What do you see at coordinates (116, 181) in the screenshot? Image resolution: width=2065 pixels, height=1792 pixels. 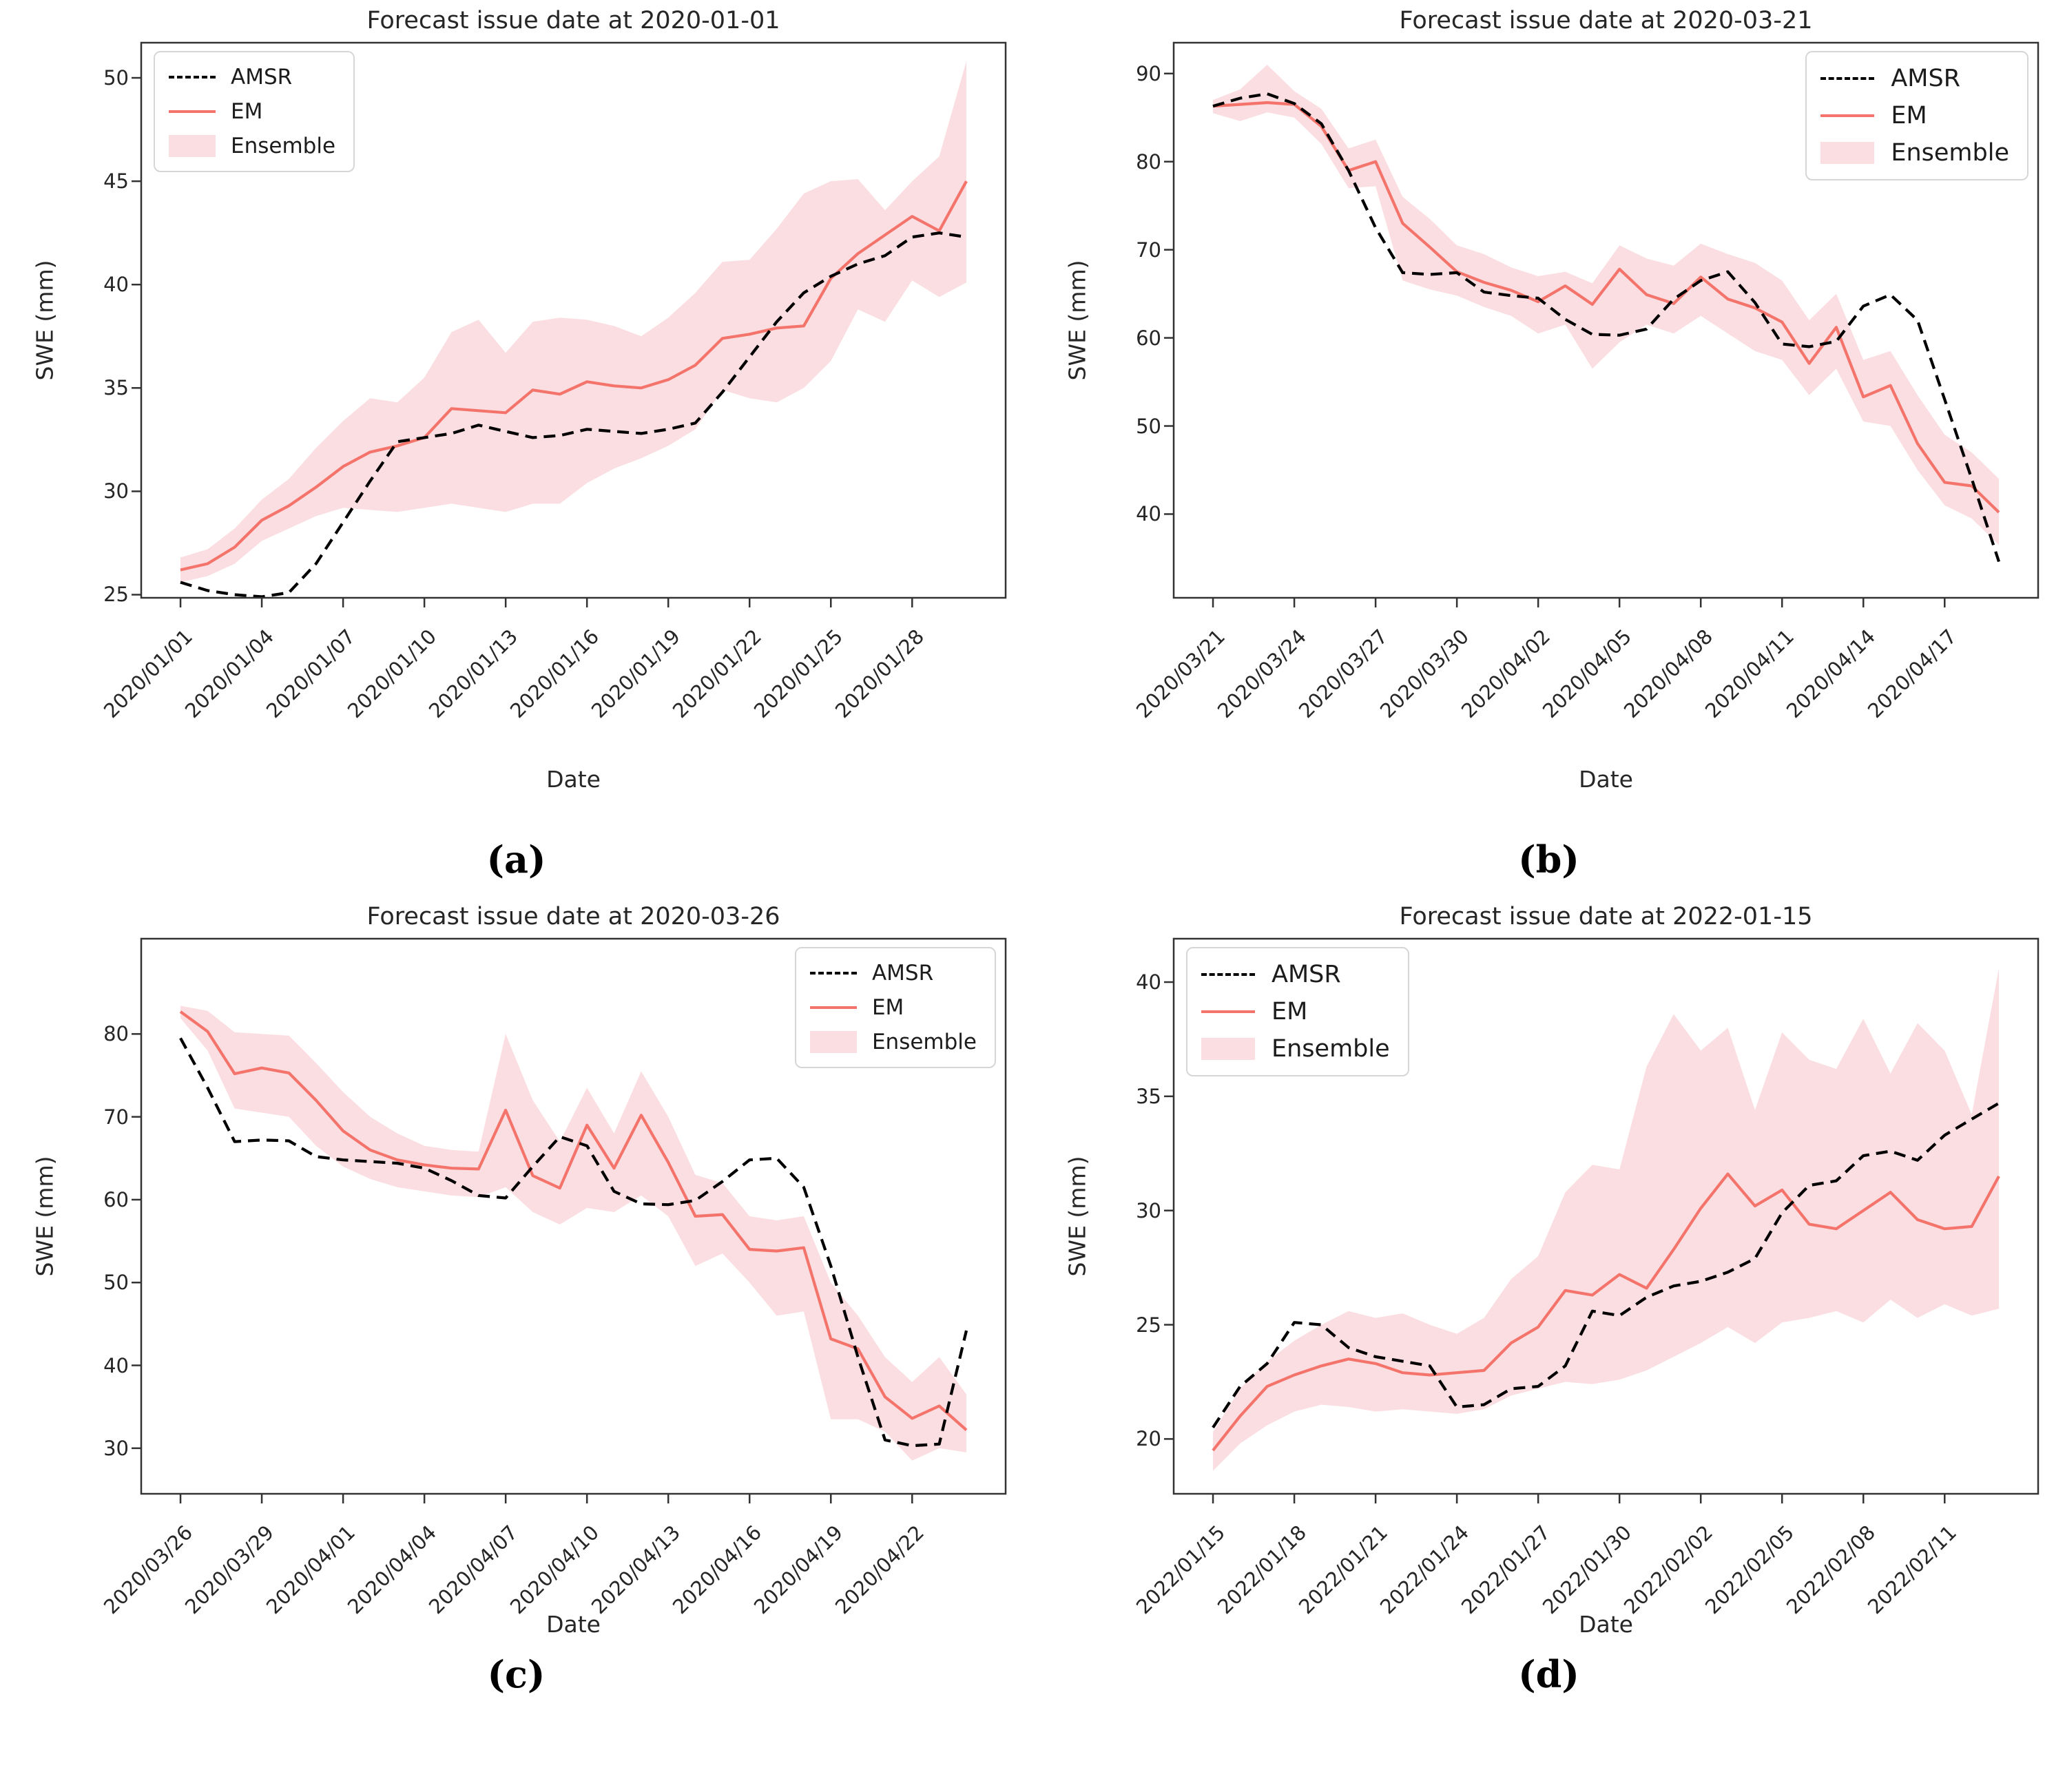 I see `y-tick-label: 45` at bounding box center [116, 181].